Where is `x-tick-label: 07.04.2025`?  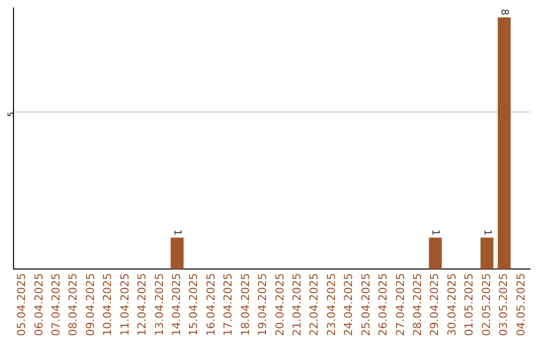
x-tick-label: 07.04.2025 is located at coordinates (55, 304).